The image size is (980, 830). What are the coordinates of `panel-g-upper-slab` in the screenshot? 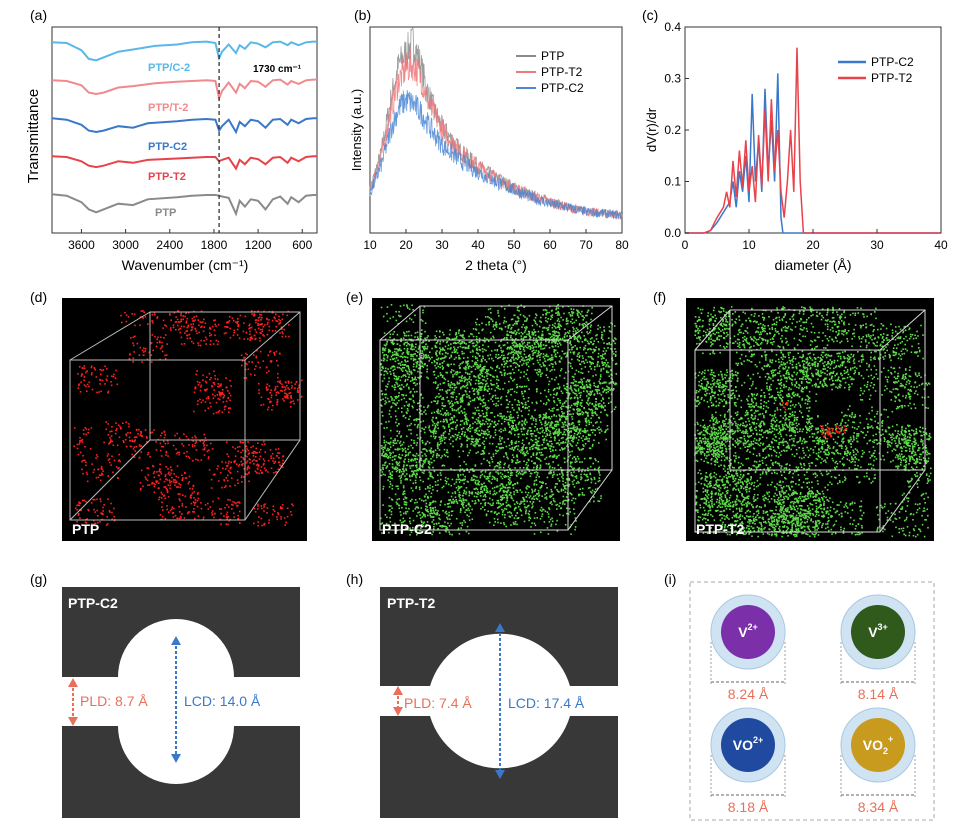 It's located at (181, 632).